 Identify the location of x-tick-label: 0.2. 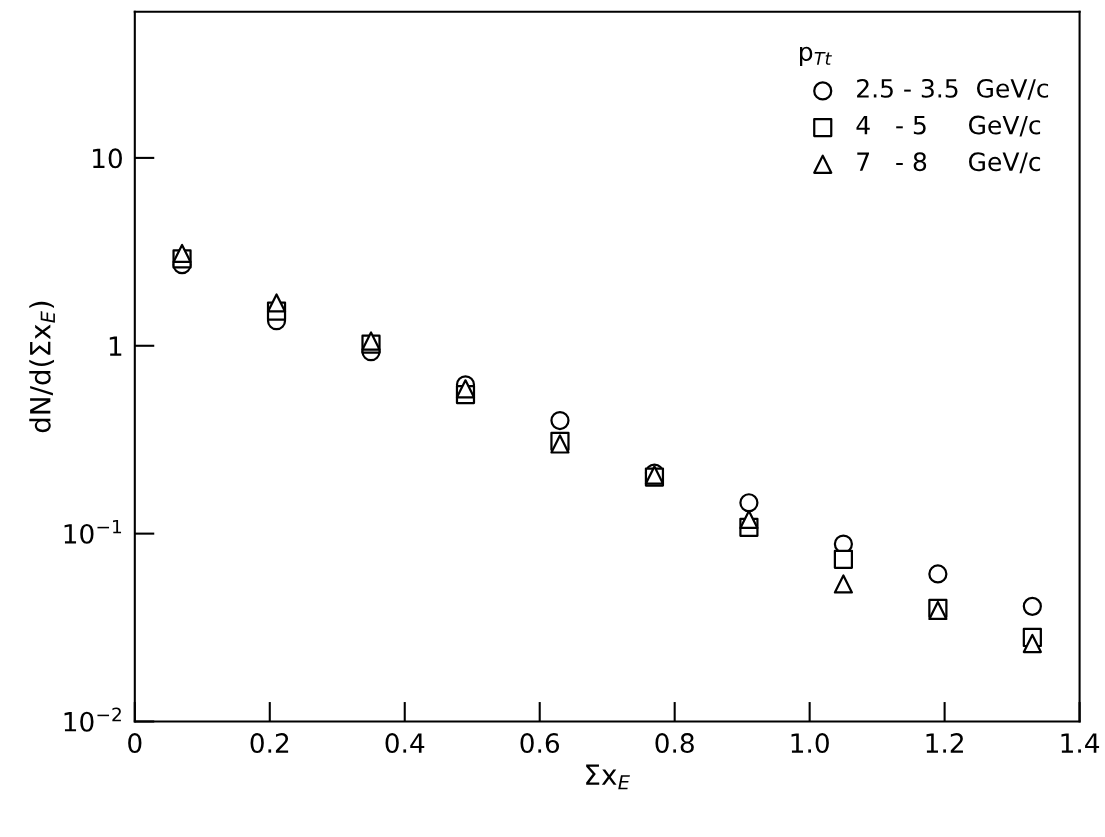
(269, 743).